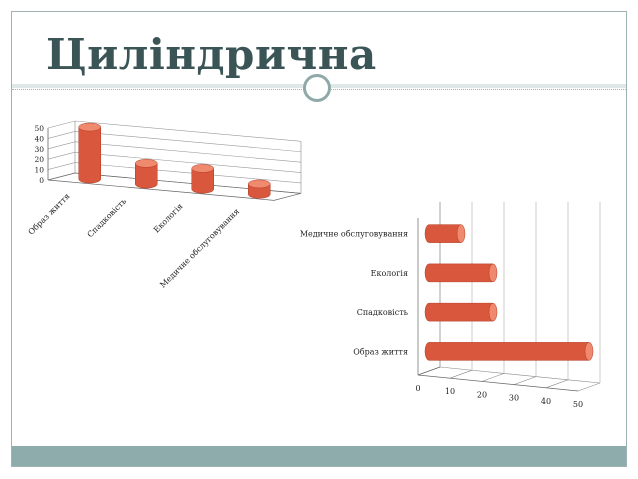 Image resolution: width=638 pixels, height=479 pixels. I want to click on y-tick-label: 40, so click(39, 138).